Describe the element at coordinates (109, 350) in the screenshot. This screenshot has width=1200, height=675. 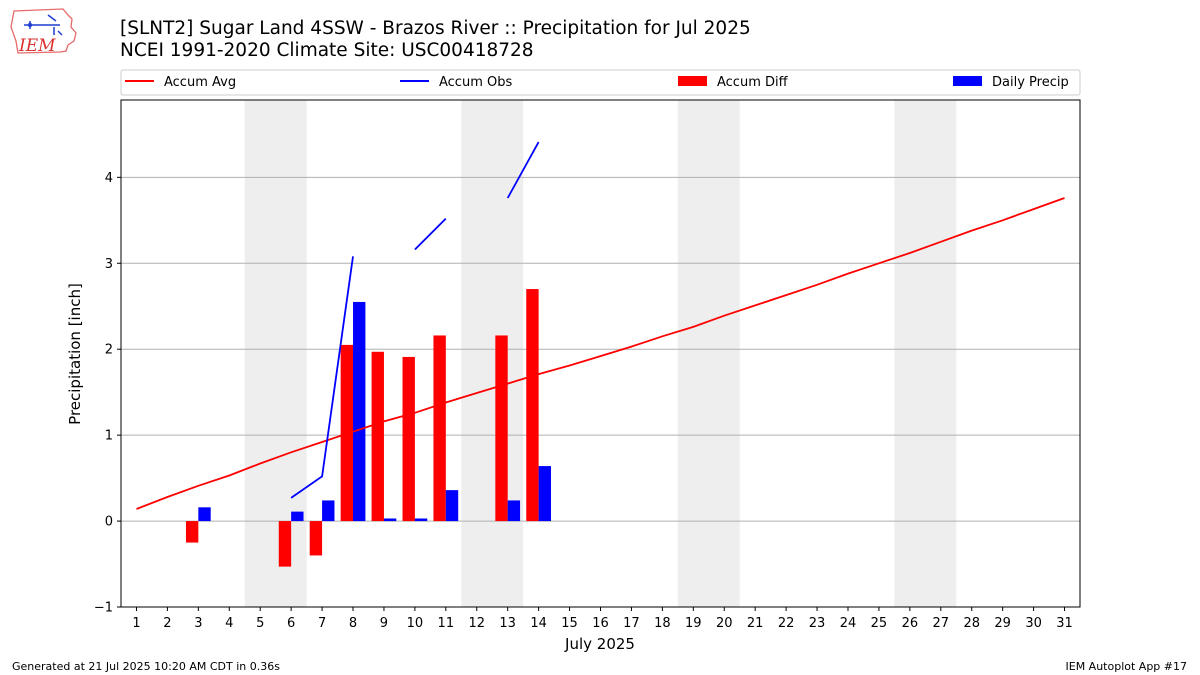
I see `y-tick-label: 2` at that location.